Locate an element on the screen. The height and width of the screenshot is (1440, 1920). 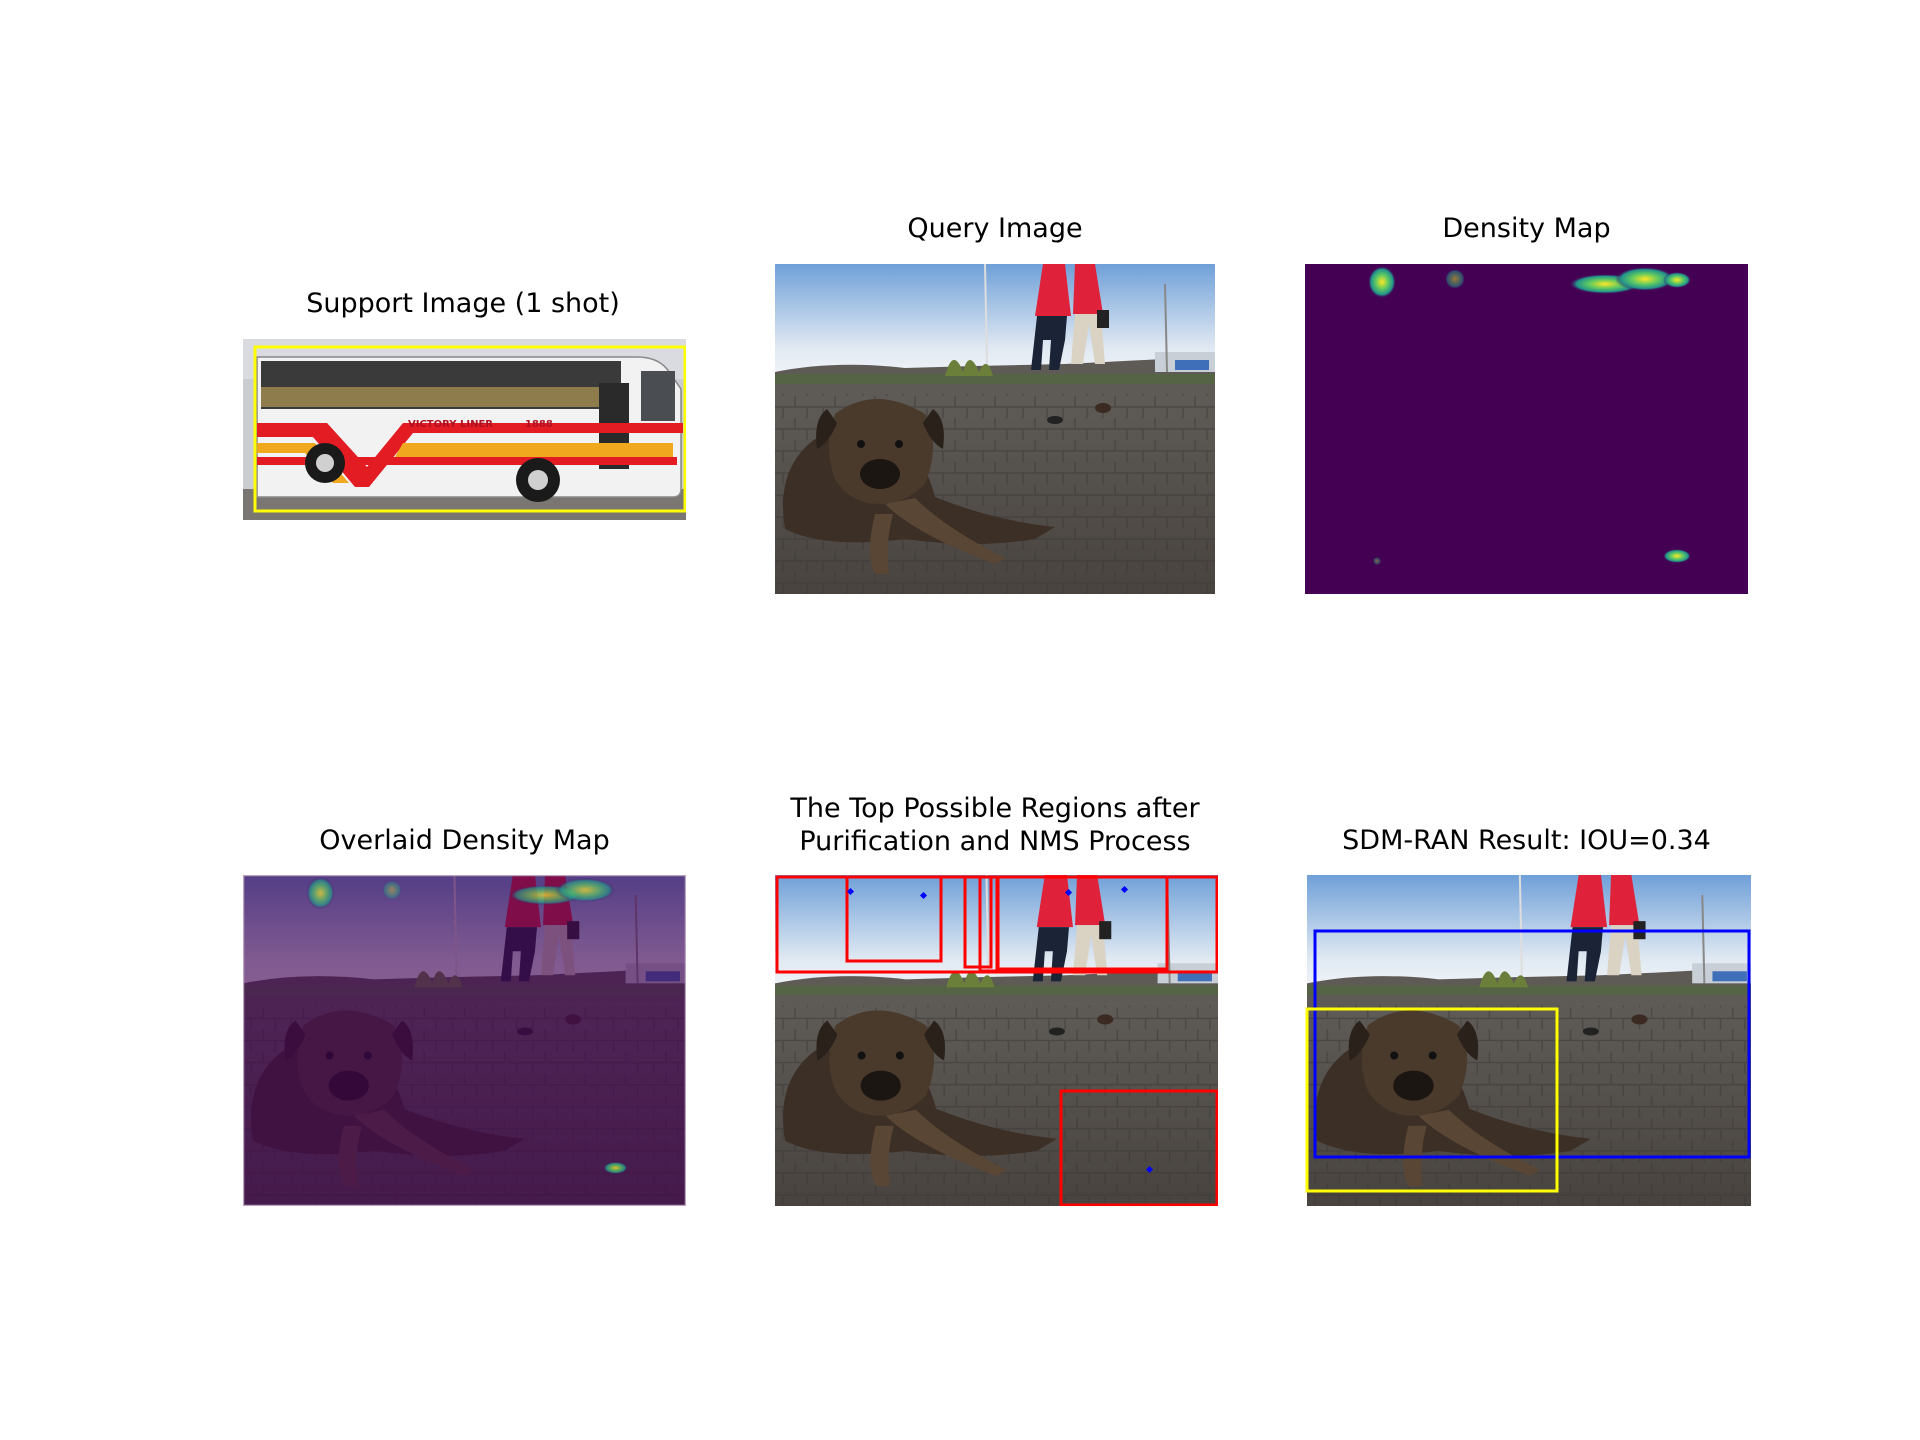
overlaid-density-map is located at coordinates (464, 1040).